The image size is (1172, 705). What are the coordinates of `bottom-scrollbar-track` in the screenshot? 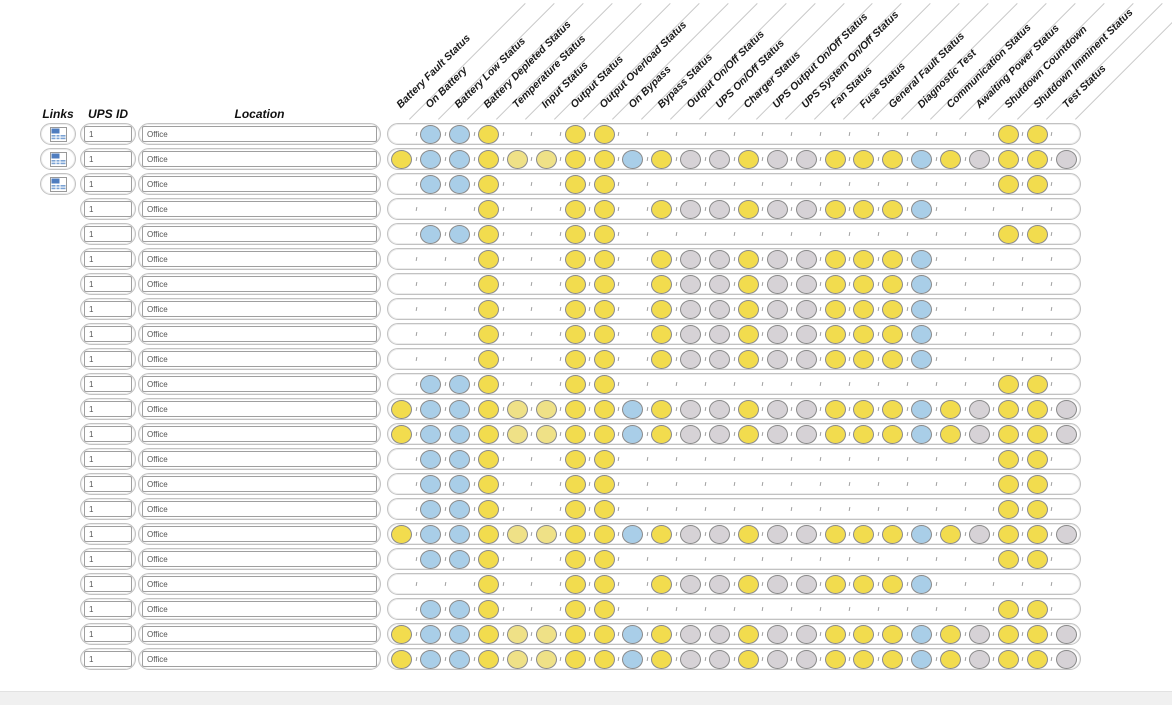 It's located at (586, 698).